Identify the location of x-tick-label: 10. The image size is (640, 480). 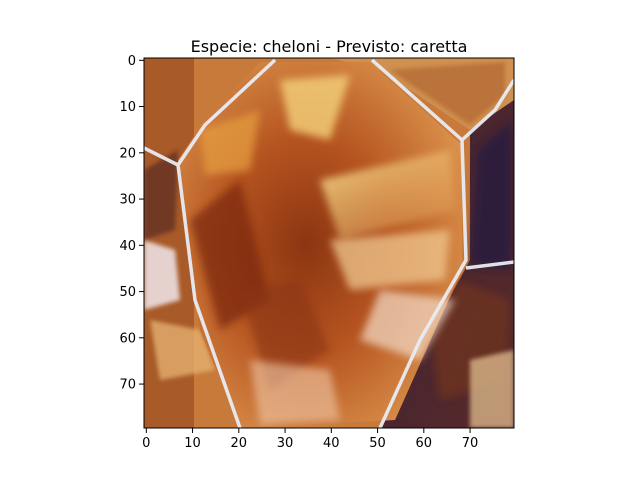
(192, 443).